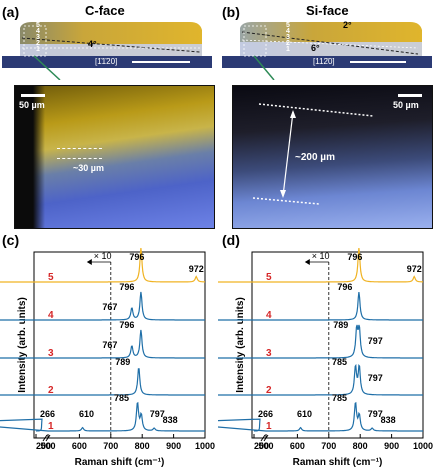  What do you see at coordinates (126, 325) in the screenshot?
I see `peak-label-3-796: 796` at bounding box center [126, 325].